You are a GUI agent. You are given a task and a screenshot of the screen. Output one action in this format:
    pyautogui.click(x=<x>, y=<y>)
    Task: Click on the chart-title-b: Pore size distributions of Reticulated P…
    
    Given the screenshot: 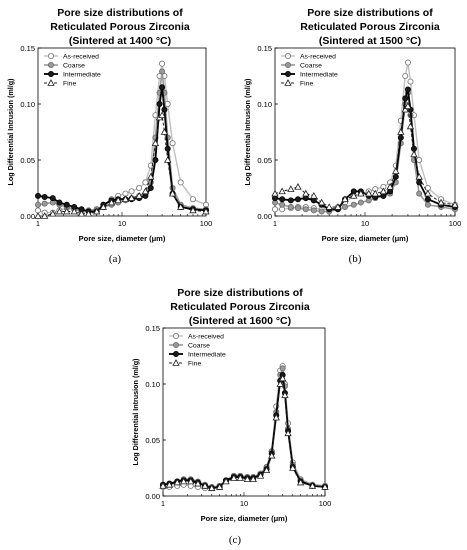 What is the action you would take?
    pyautogui.click(x=368, y=27)
    